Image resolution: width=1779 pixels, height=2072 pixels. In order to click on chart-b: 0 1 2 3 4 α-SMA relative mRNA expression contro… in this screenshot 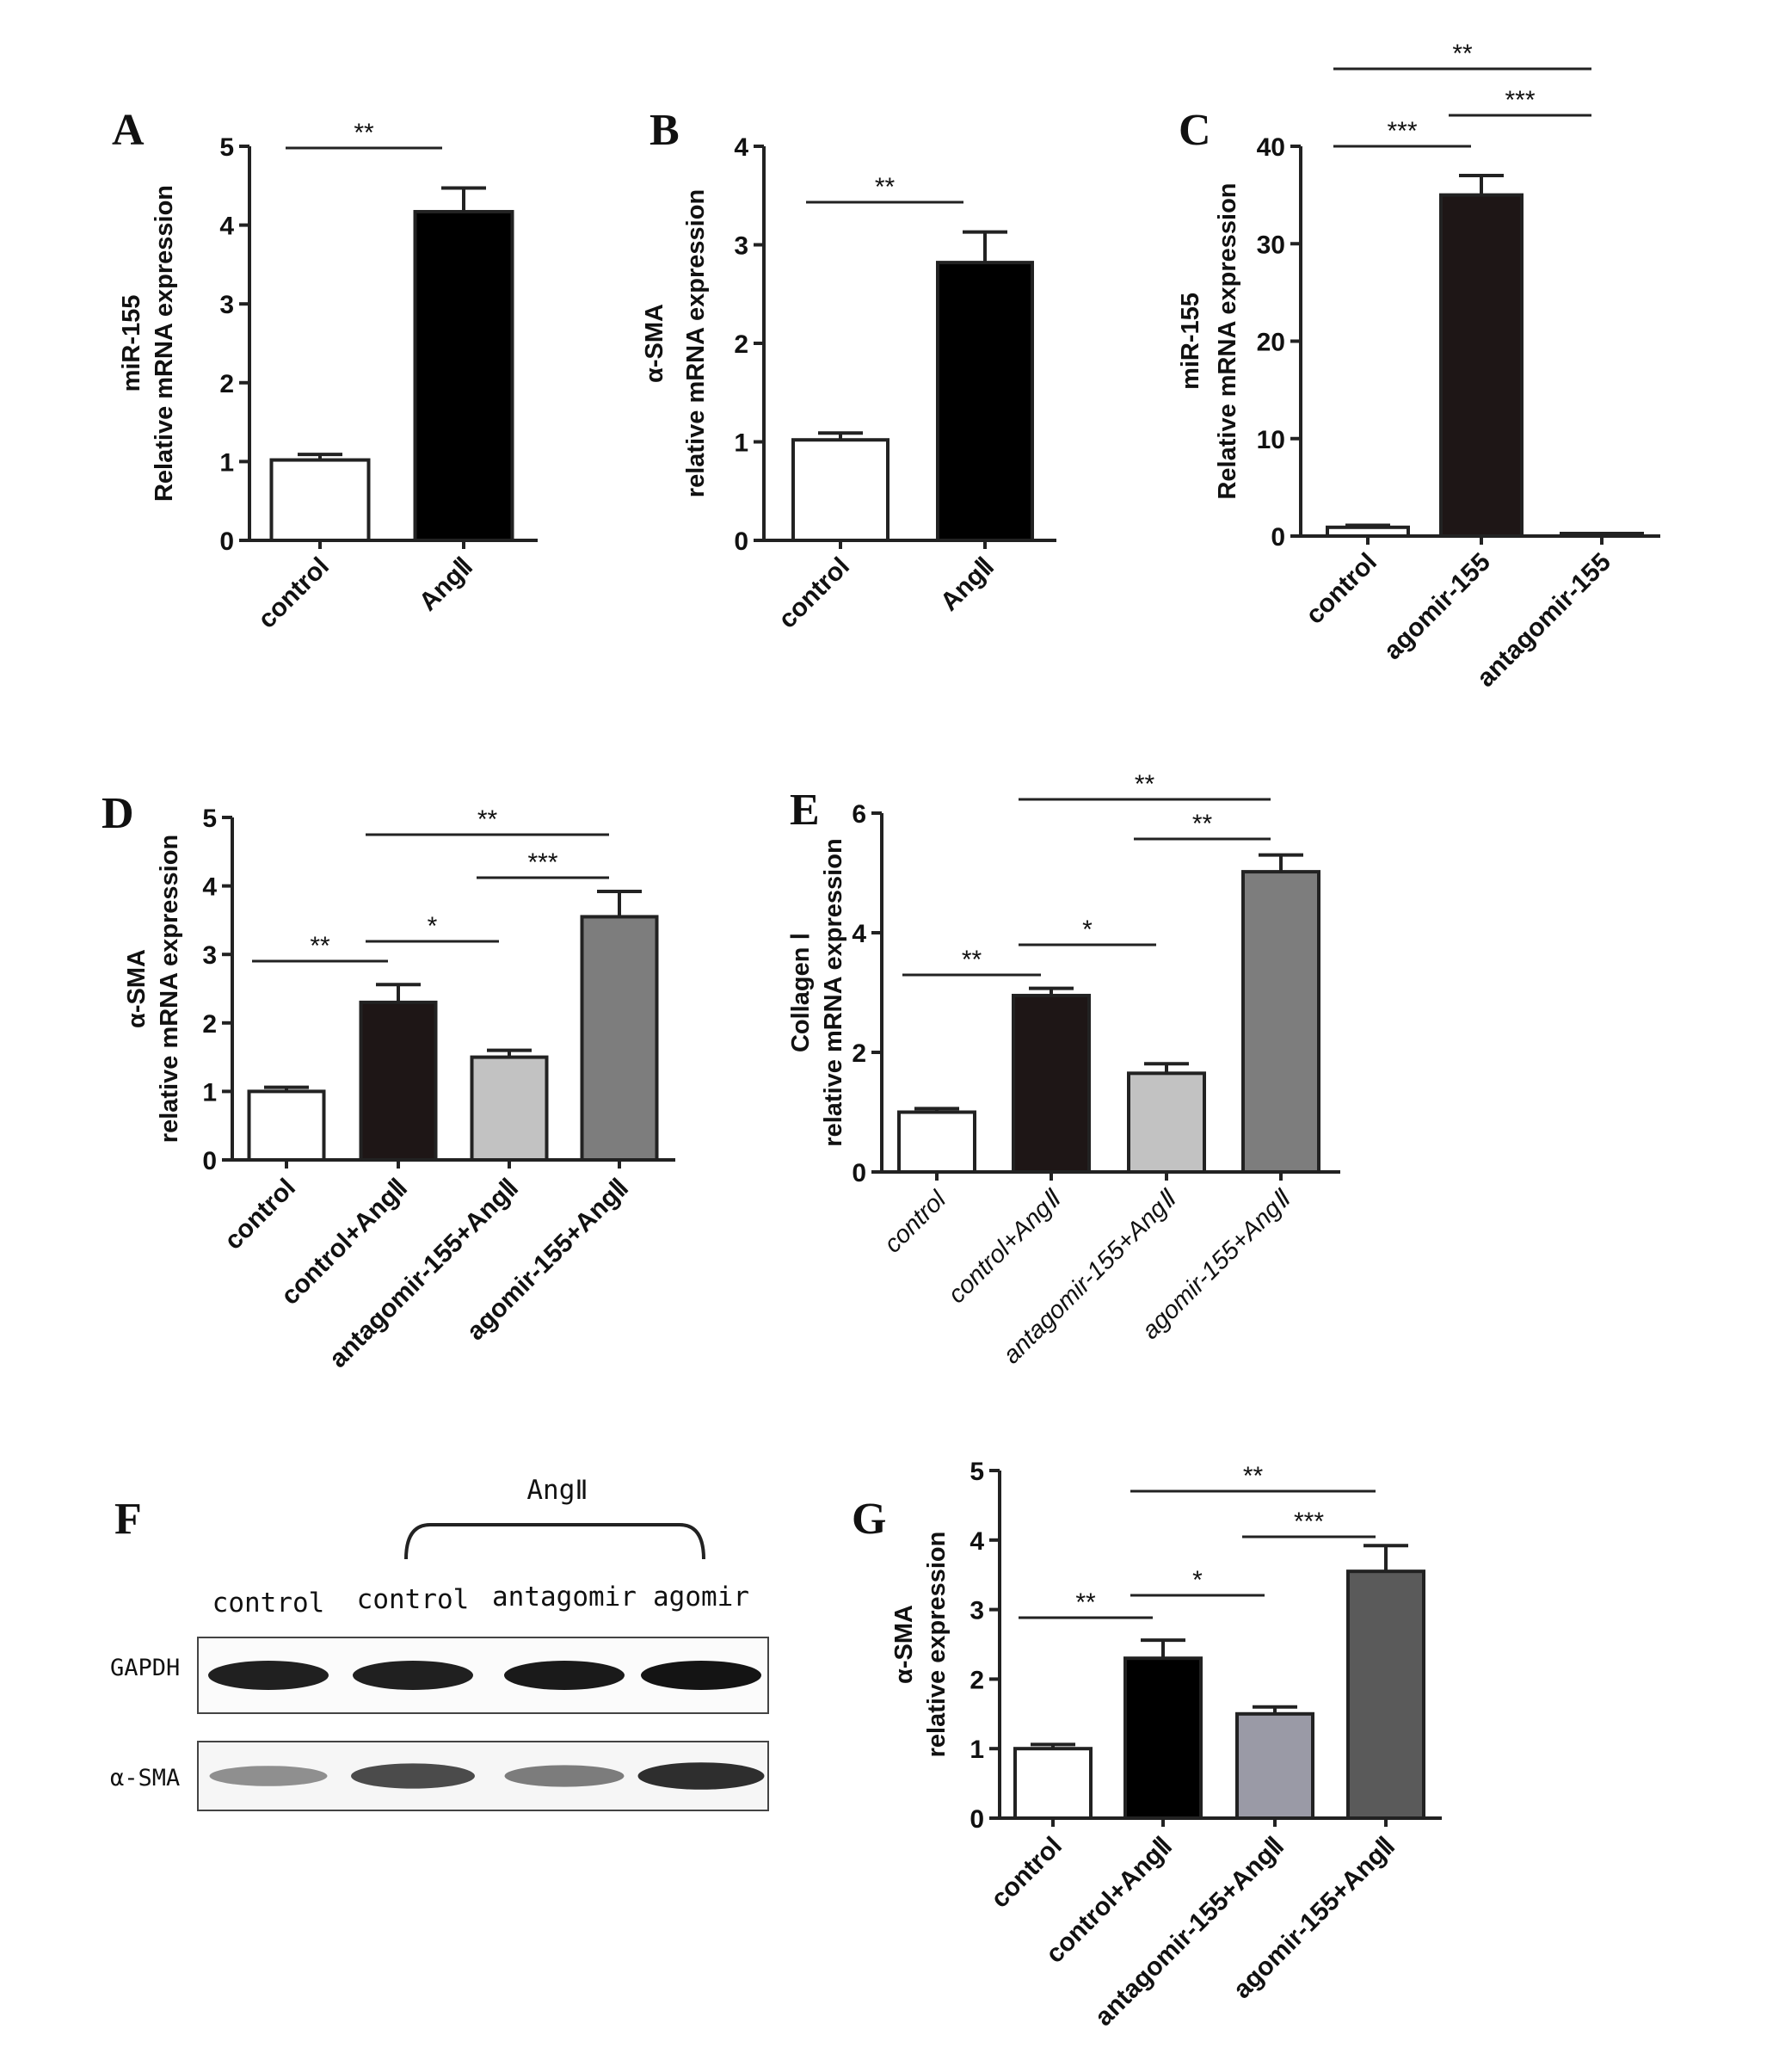, I will do `click(849, 383)`.